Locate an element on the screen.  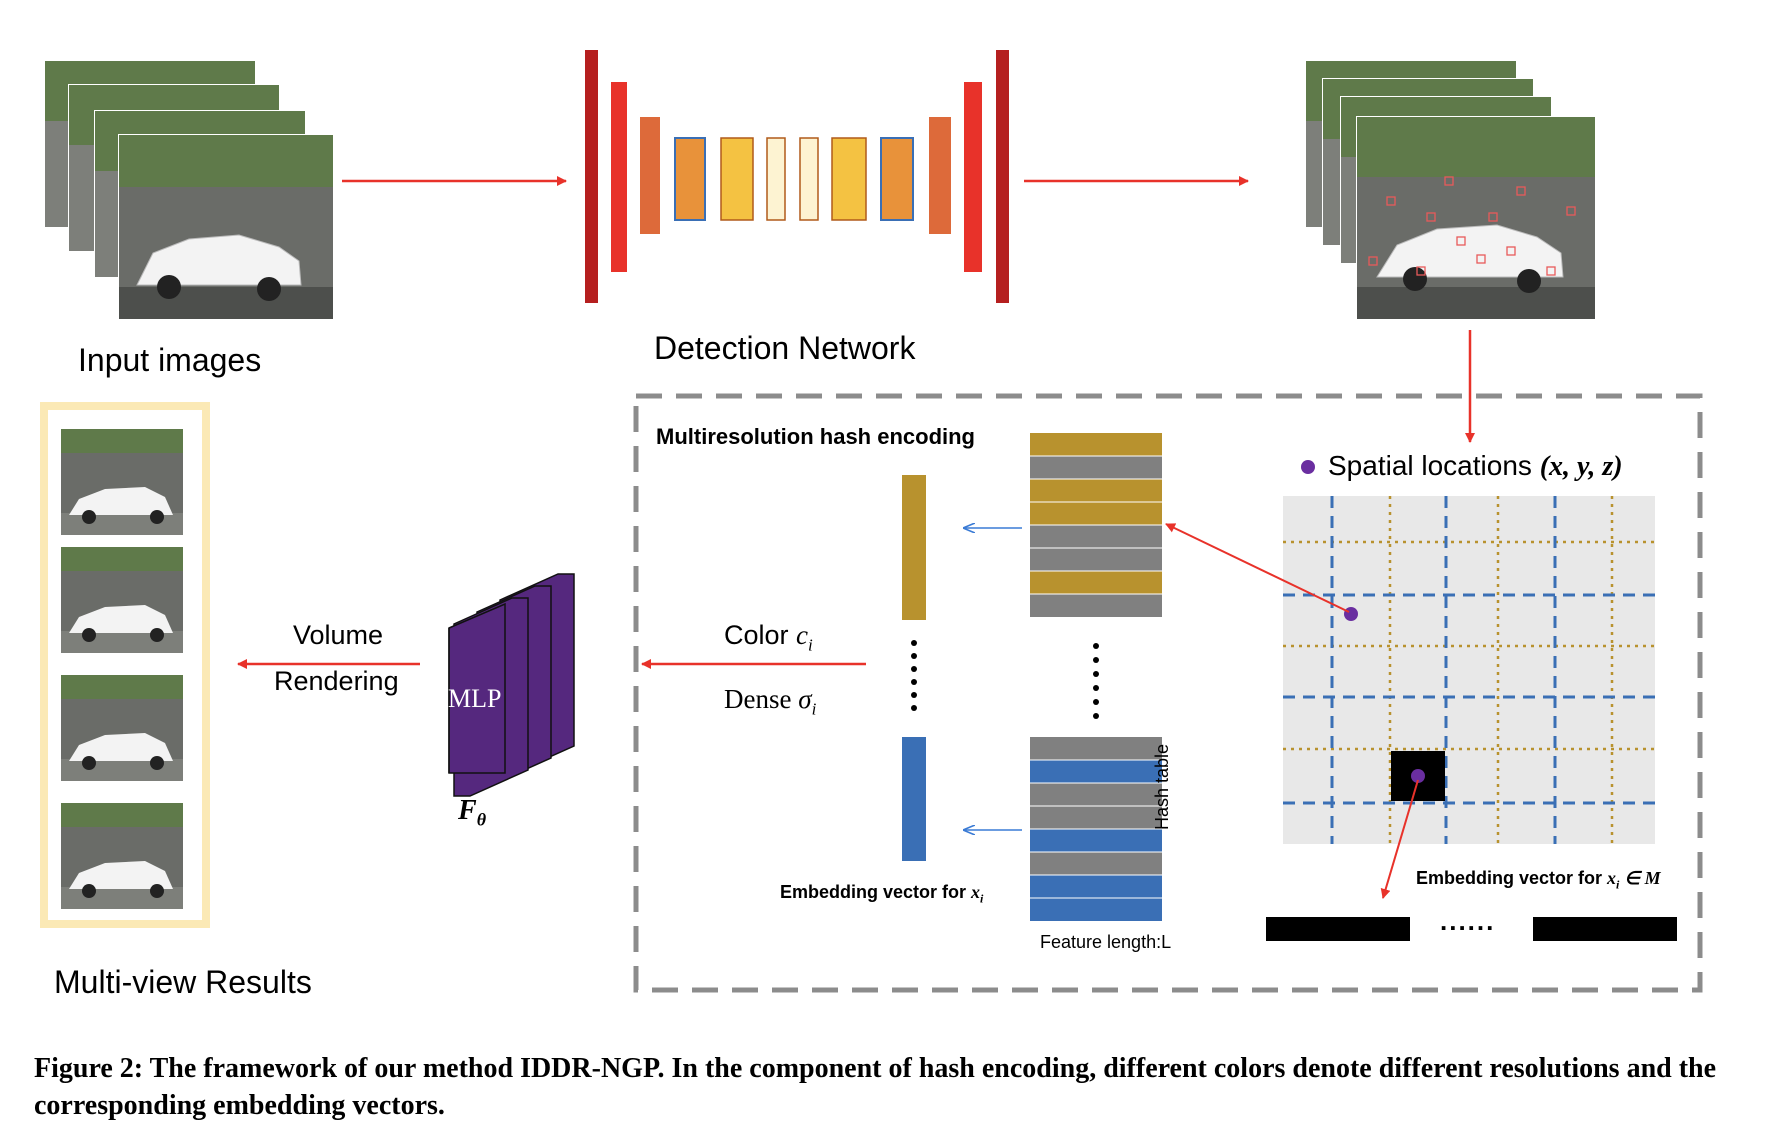
spatial-coords: (x, y, z) is located at coordinates (1581, 466).